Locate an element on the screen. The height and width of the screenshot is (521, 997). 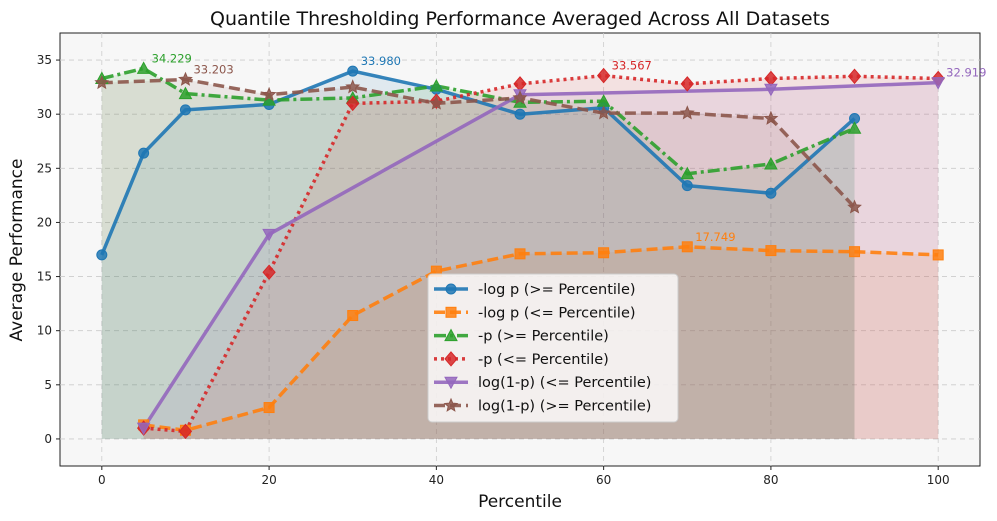
y-tick-label: 5 is located at coordinates (48, 385).